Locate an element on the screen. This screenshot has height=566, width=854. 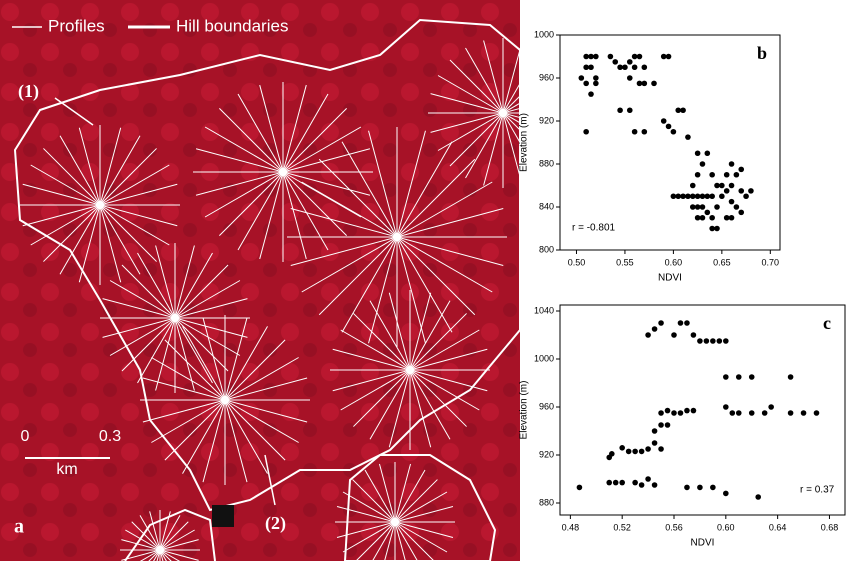
panel-label: c is located at coordinates (827, 323).